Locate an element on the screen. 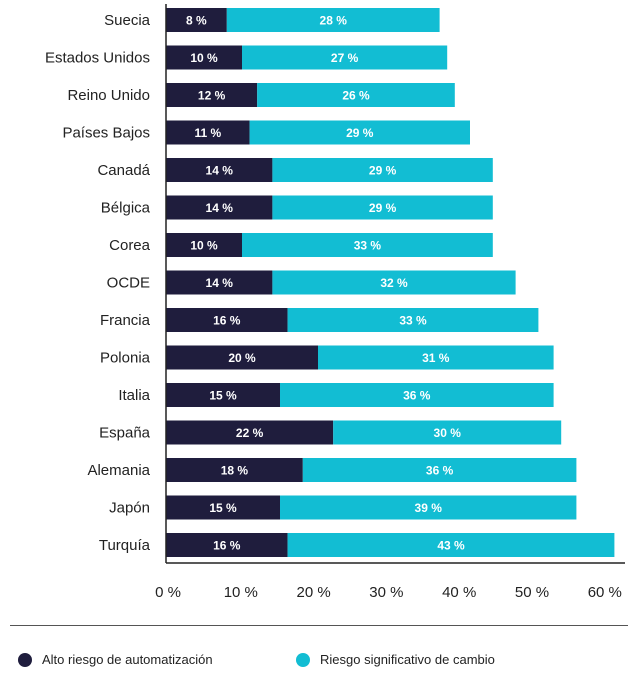 Image resolution: width=640 pixels, height=677 pixels. data-label: 30 % is located at coordinates (448, 433).